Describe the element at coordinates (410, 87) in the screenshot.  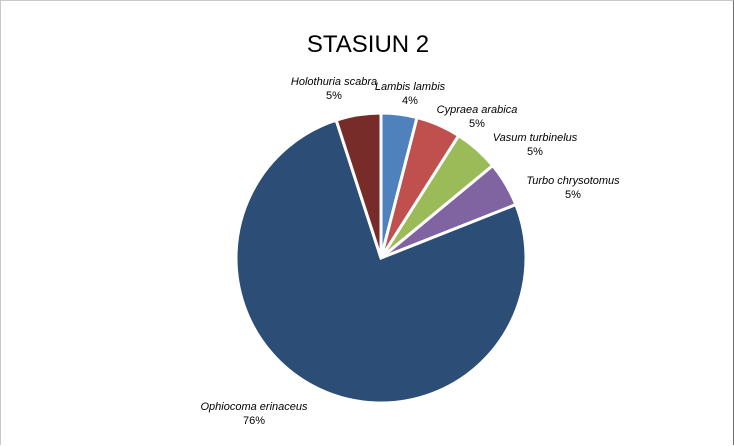
I see `slice-label-lambis-lambis: Lambis lambis` at that location.